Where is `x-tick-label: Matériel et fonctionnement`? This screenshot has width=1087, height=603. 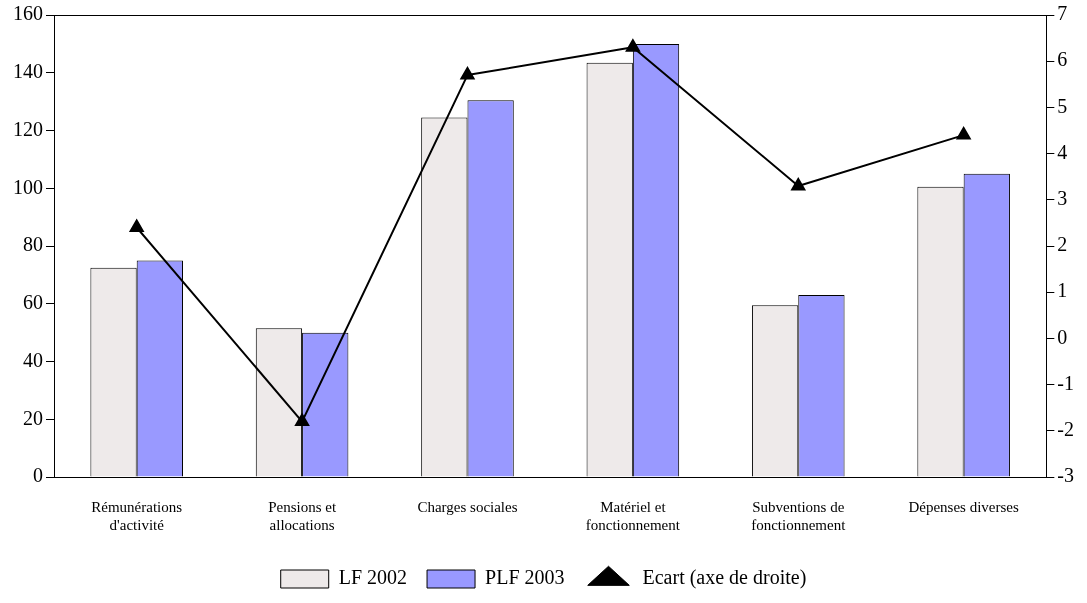
x-tick-label: Matériel et fonctionnement is located at coordinates (633, 515).